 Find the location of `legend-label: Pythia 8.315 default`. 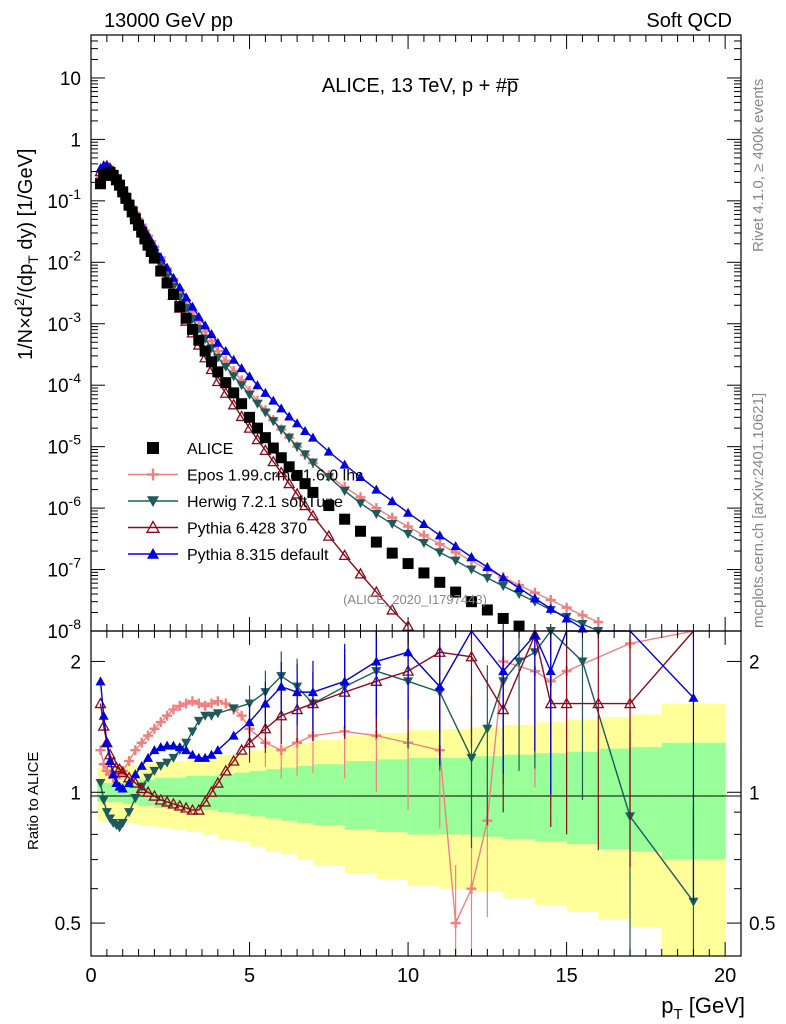

legend-label: Pythia 8.315 default is located at coordinates (258, 555).